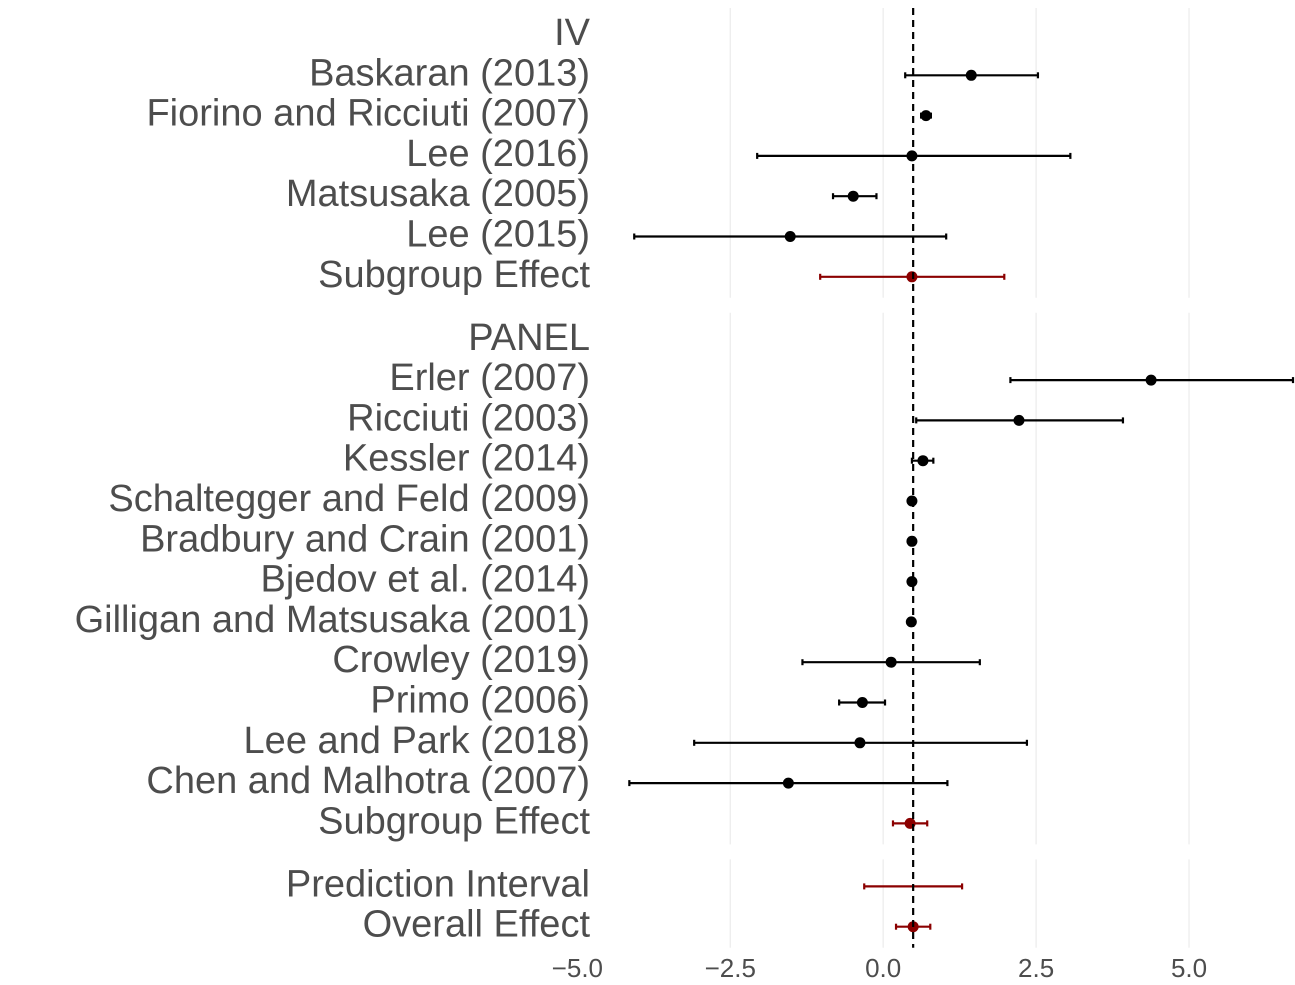 This screenshot has height=985, width=1295. Describe the element at coordinates (730, 968) in the screenshot. I see `x-tick-label: −2.5` at that location.